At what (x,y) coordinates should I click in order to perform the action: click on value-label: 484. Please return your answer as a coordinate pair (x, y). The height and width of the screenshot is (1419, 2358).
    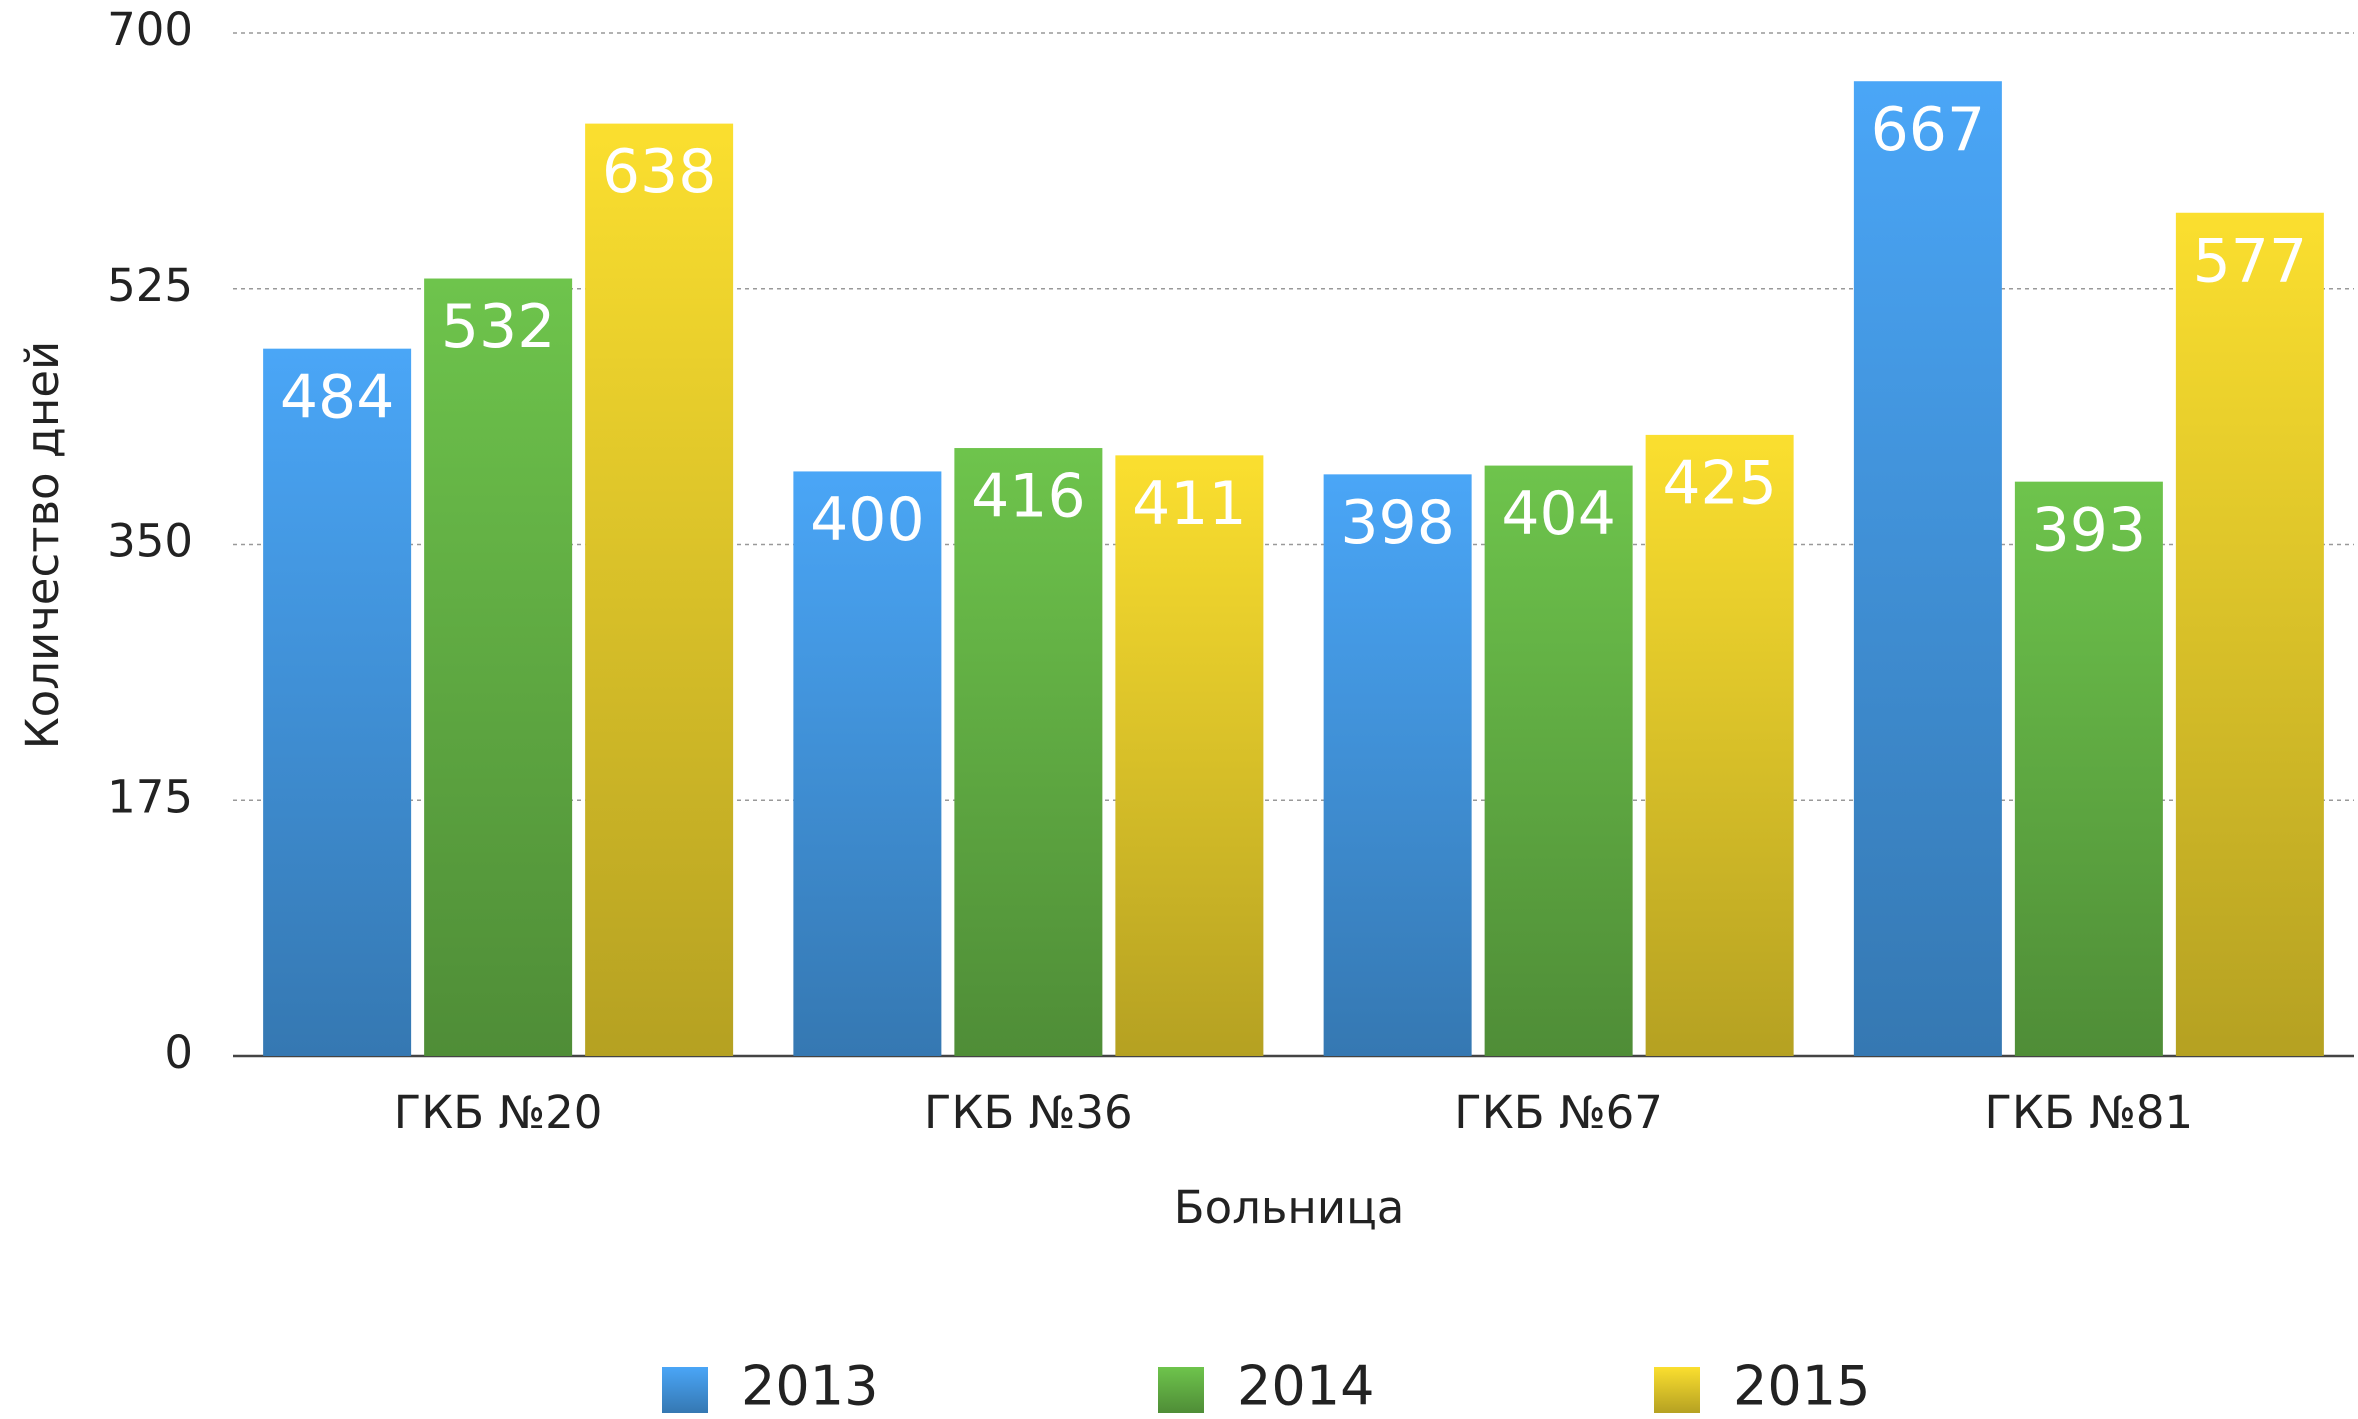
    Looking at the image, I should click on (337, 397).